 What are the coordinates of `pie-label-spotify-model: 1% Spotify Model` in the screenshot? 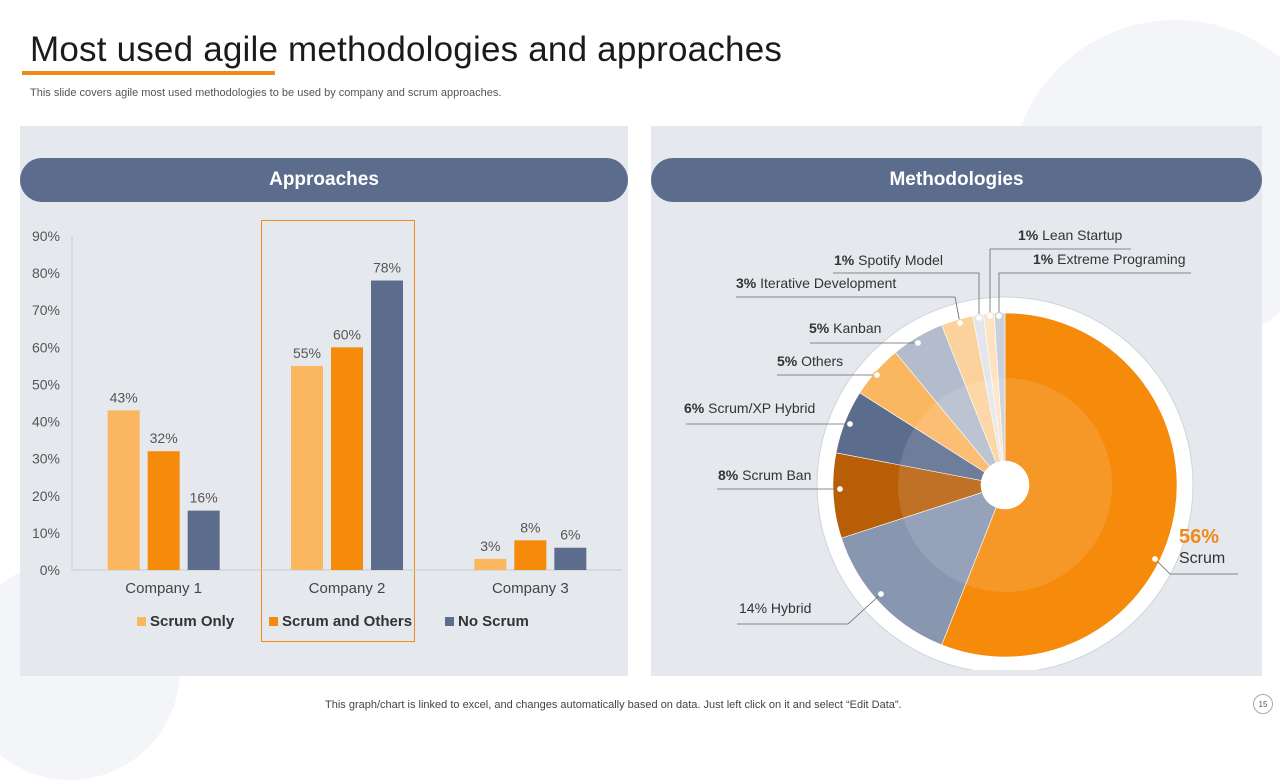 It's located at (888, 260).